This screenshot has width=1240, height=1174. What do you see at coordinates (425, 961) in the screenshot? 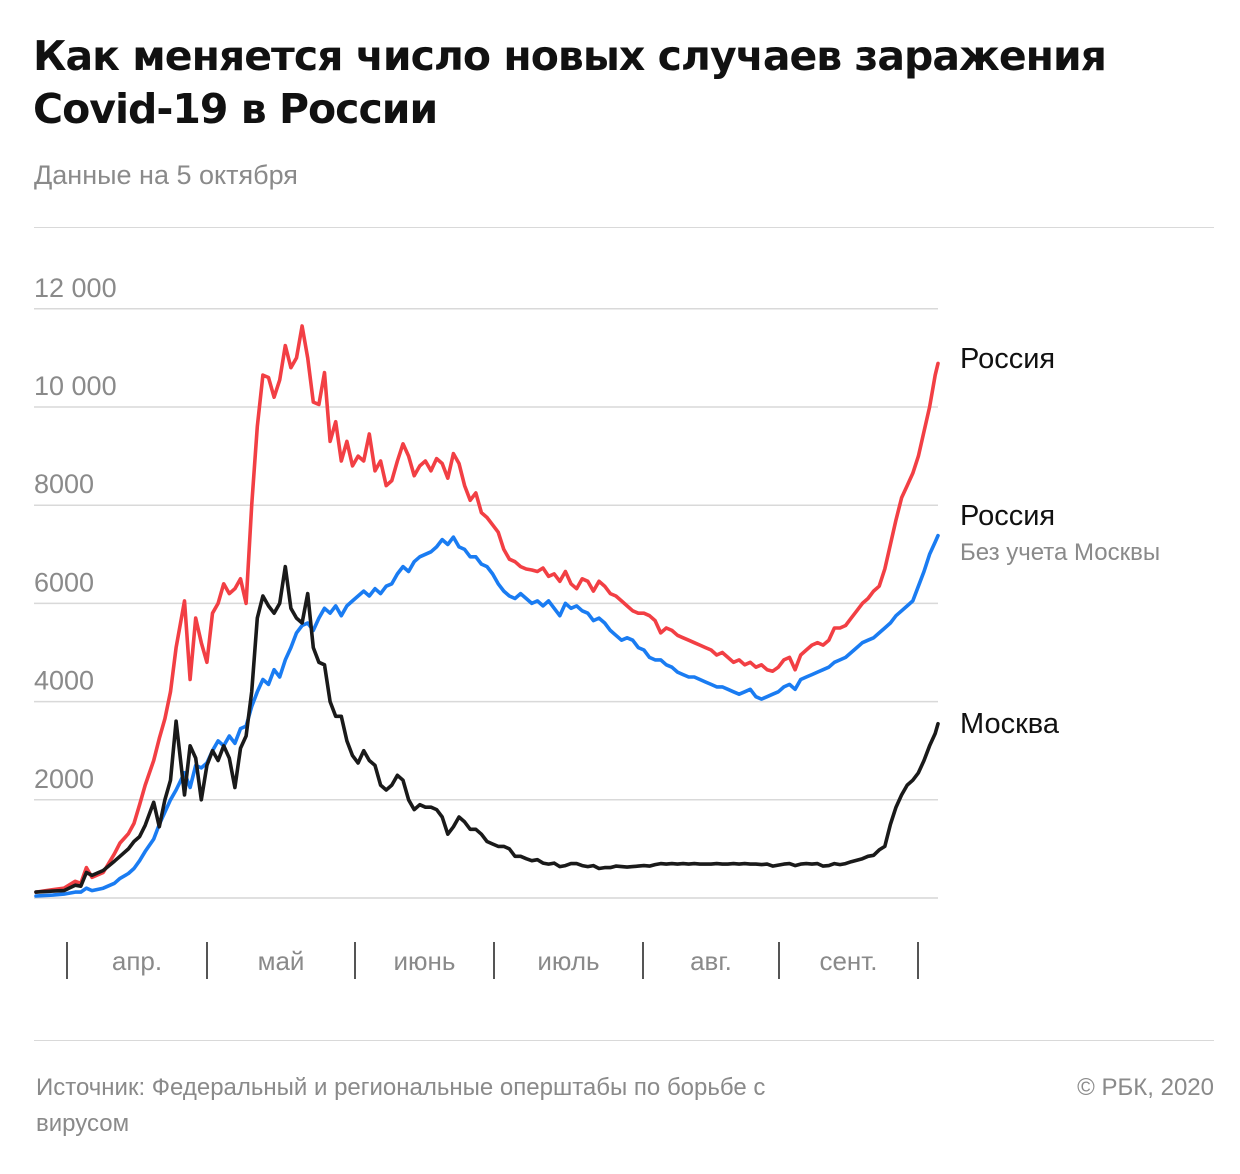
I see `month-label: июнь` at bounding box center [425, 961].